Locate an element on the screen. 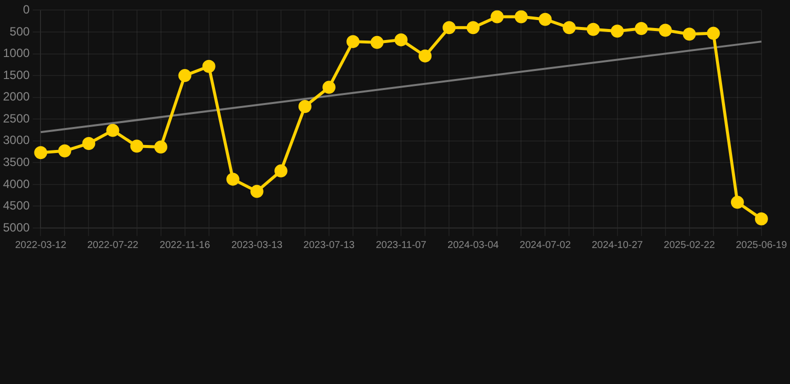  x-tick-label: 2023-03-13 is located at coordinates (257, 245).